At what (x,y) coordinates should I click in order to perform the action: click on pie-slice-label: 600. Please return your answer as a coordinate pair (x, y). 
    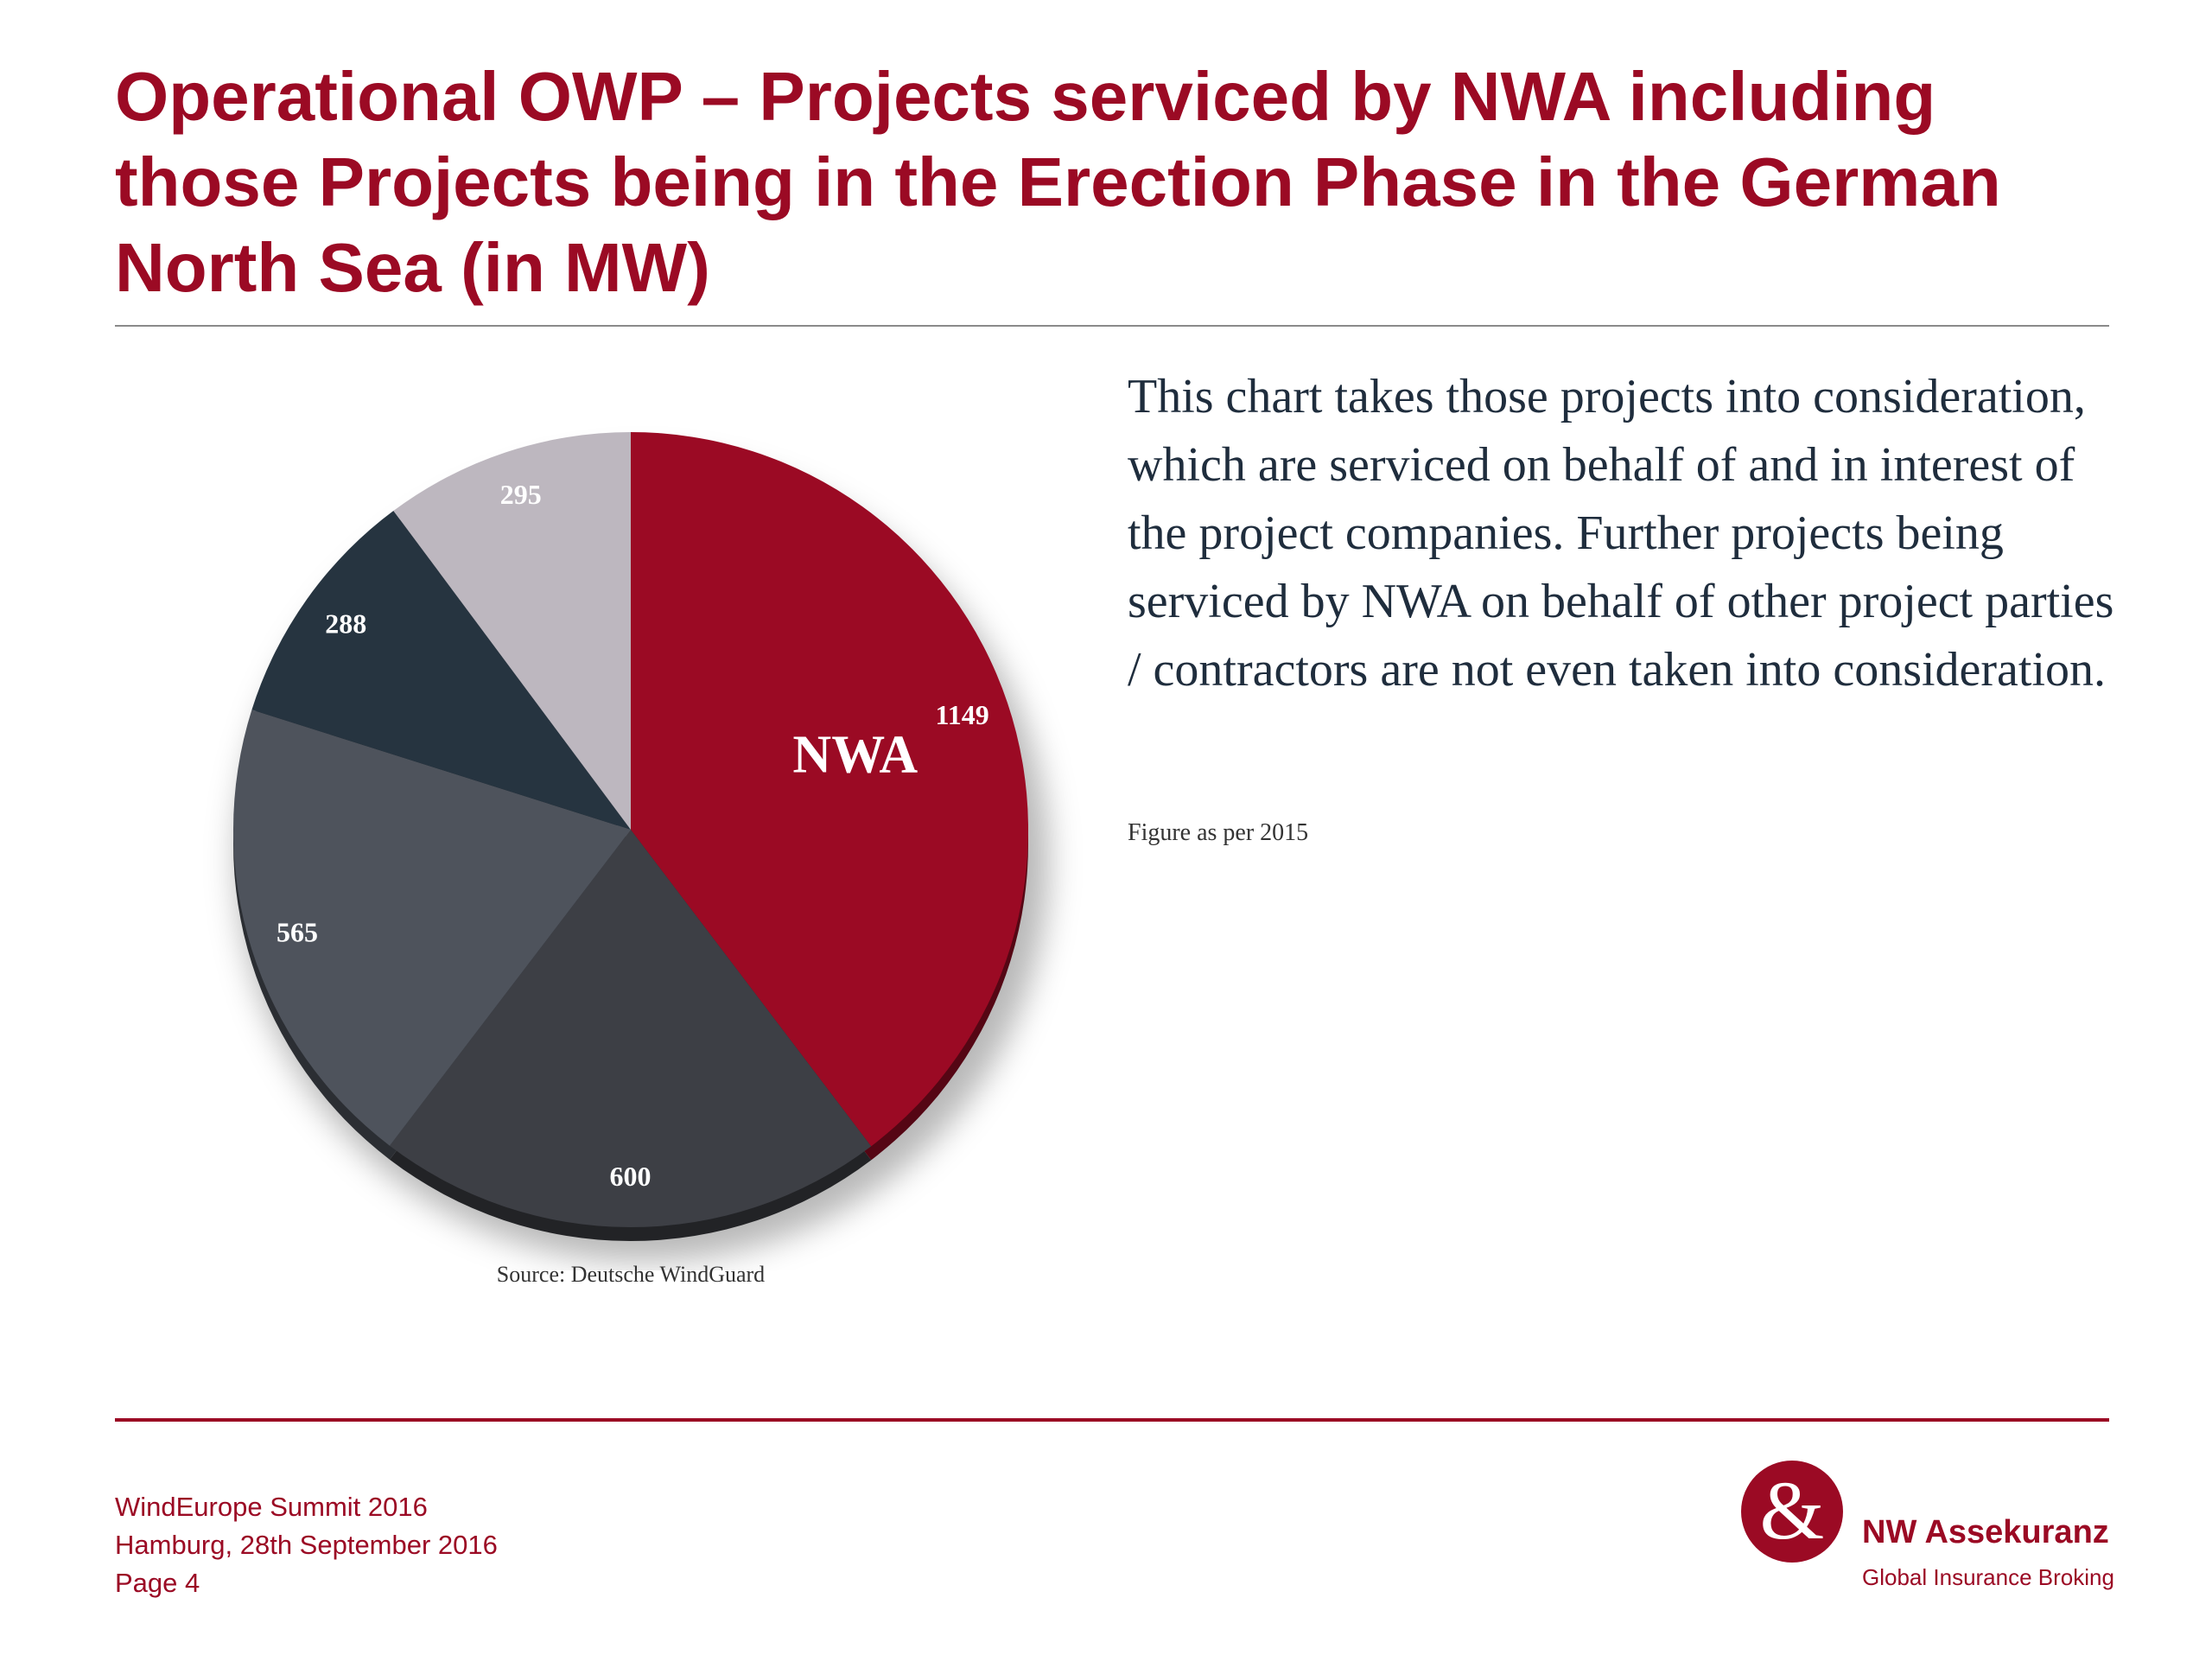
    Looking at the image, I should click on (631, 1176).